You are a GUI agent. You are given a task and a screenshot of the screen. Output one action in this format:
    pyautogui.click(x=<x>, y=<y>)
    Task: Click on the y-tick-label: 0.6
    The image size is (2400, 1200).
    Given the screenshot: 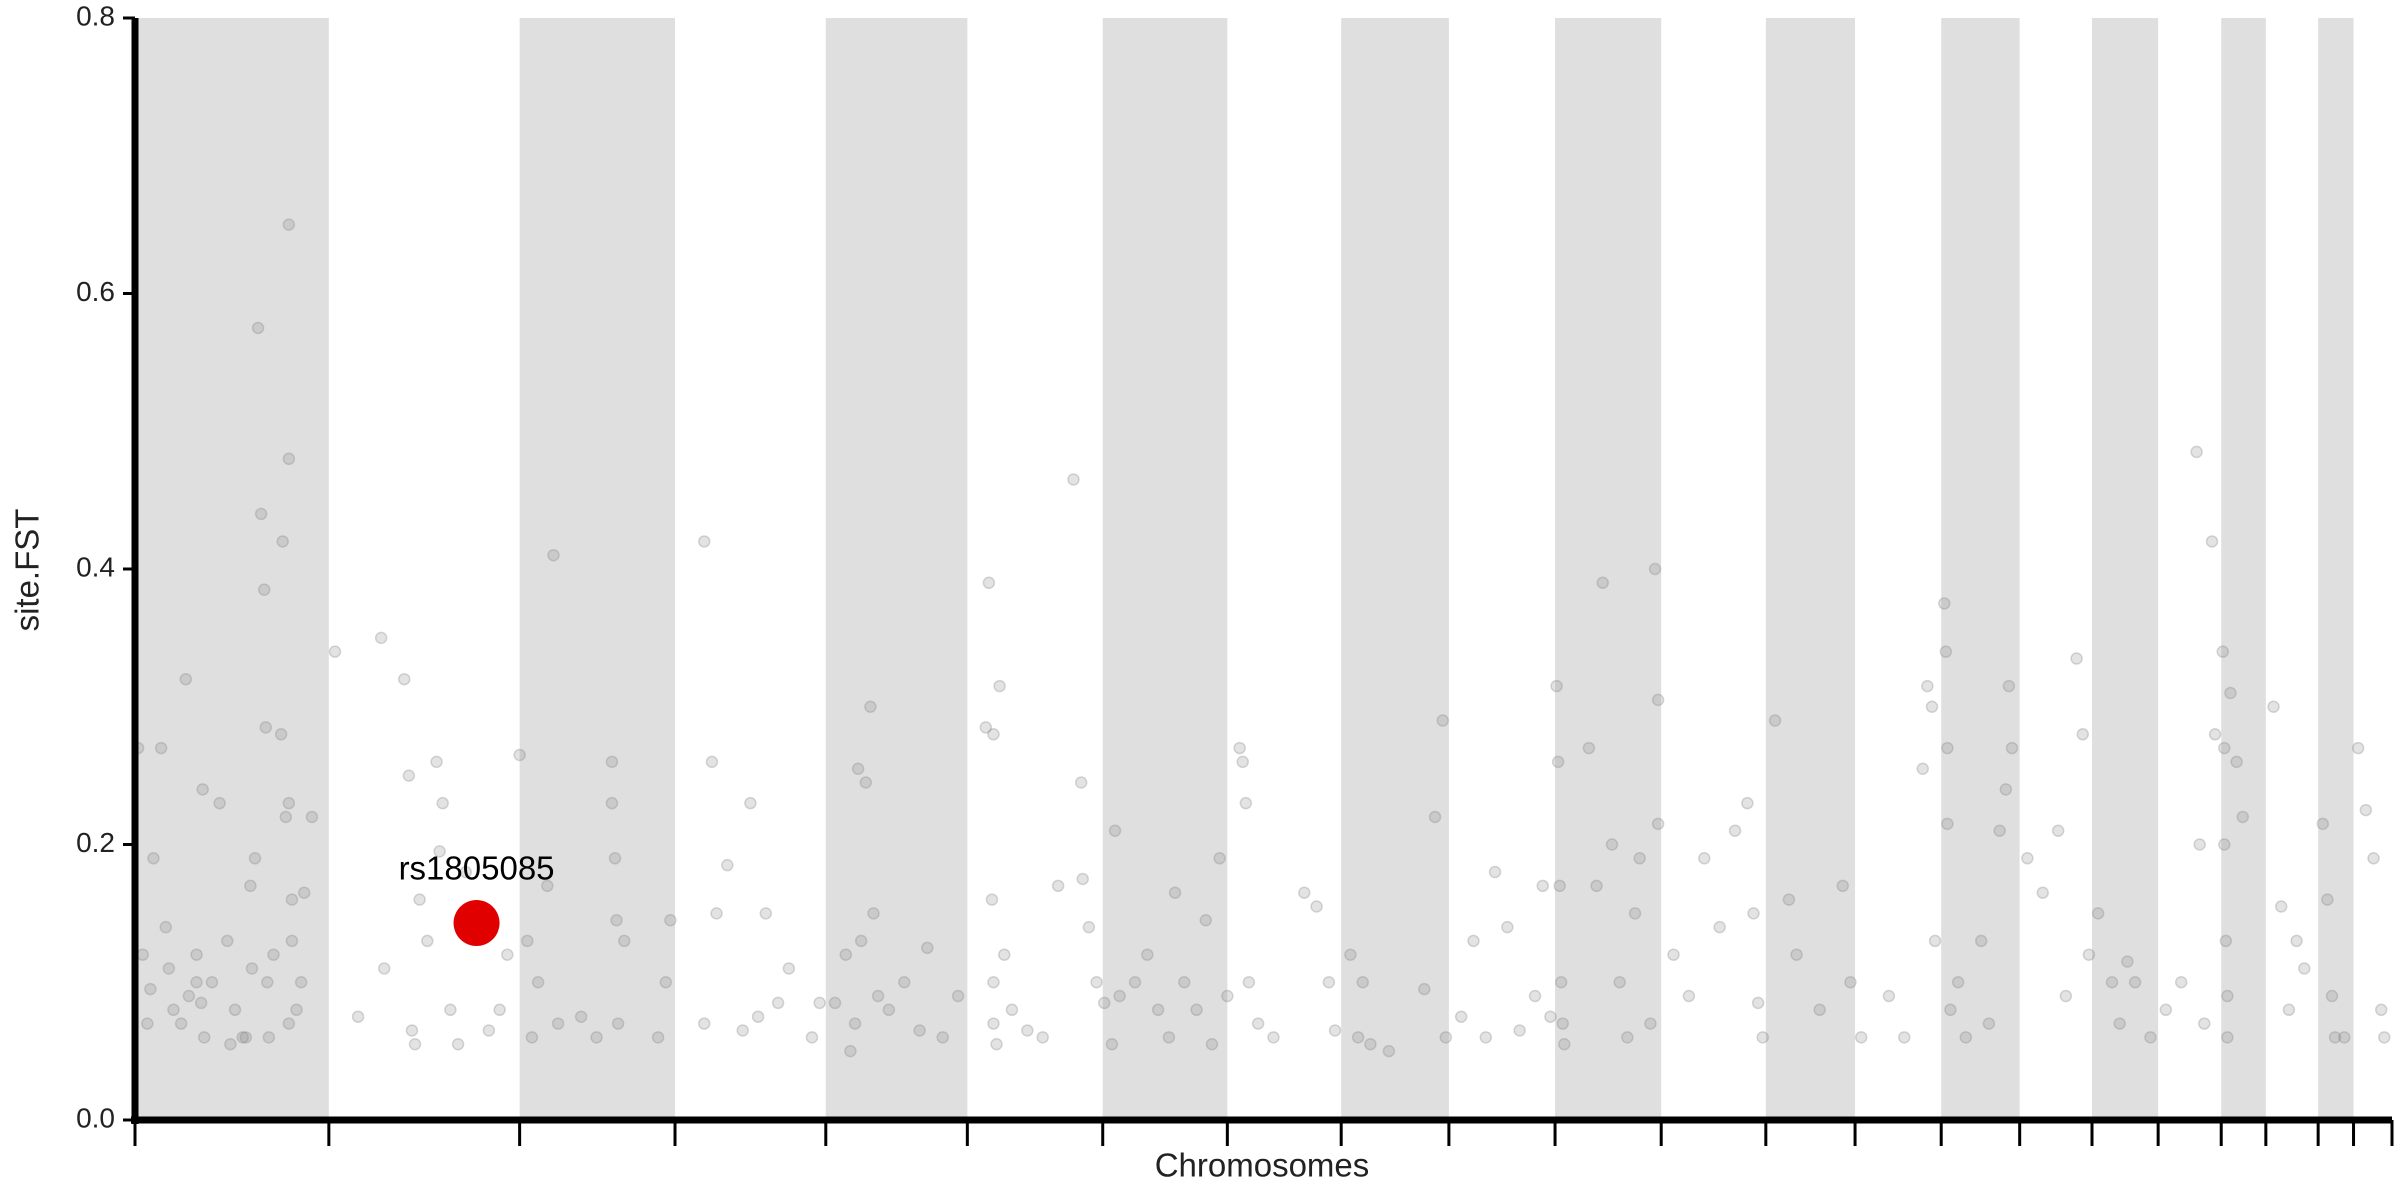 What is the action you would take?
    pyautogui.click(x=95, y=291)
    